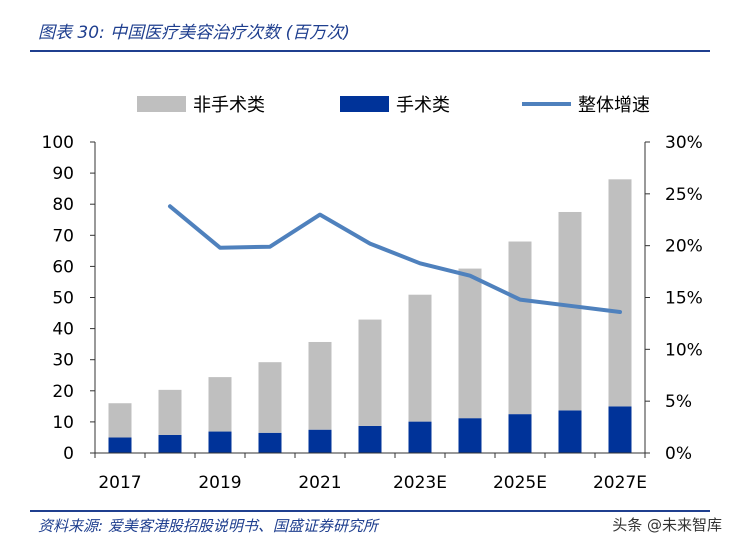 The width and height of the screenshot is (740, 547). Describe the element at coordinates (678, 454) in the screenshot. I see `right-tick-label: 0%` at that location.